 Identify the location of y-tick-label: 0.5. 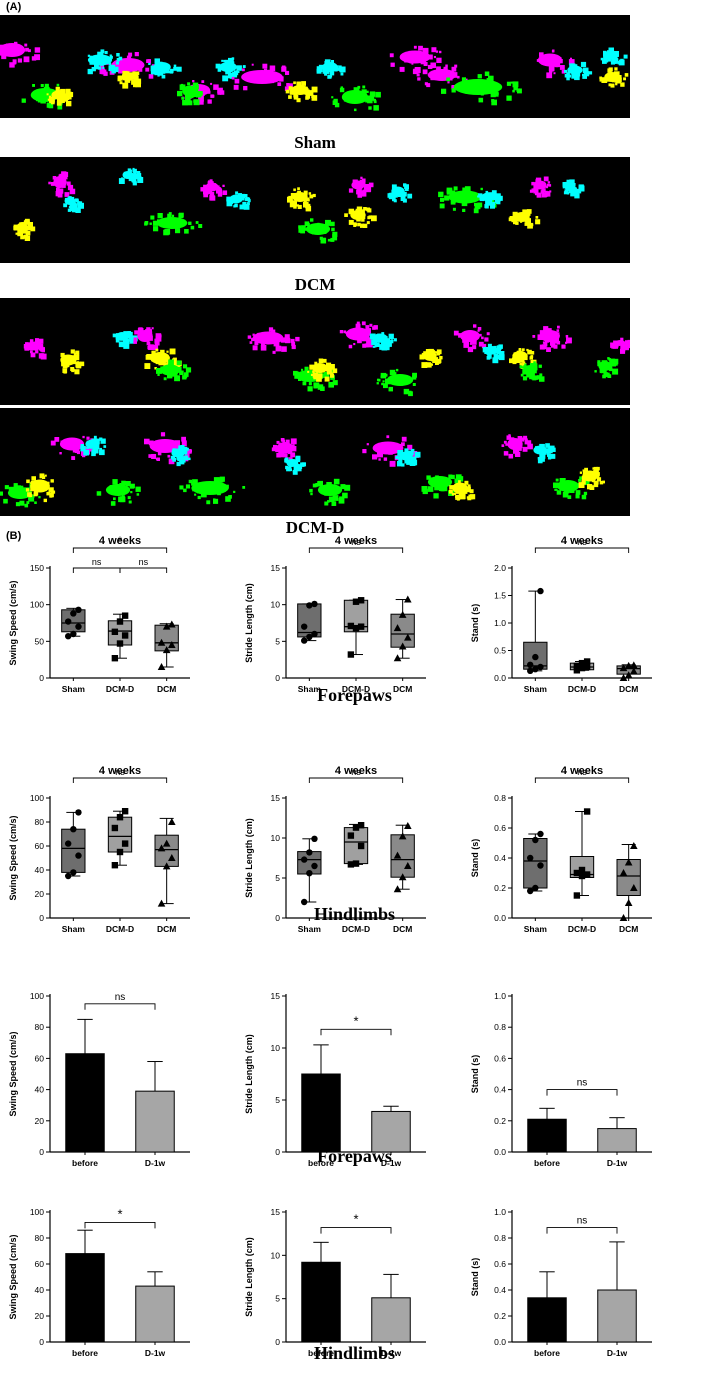
(500, 651).